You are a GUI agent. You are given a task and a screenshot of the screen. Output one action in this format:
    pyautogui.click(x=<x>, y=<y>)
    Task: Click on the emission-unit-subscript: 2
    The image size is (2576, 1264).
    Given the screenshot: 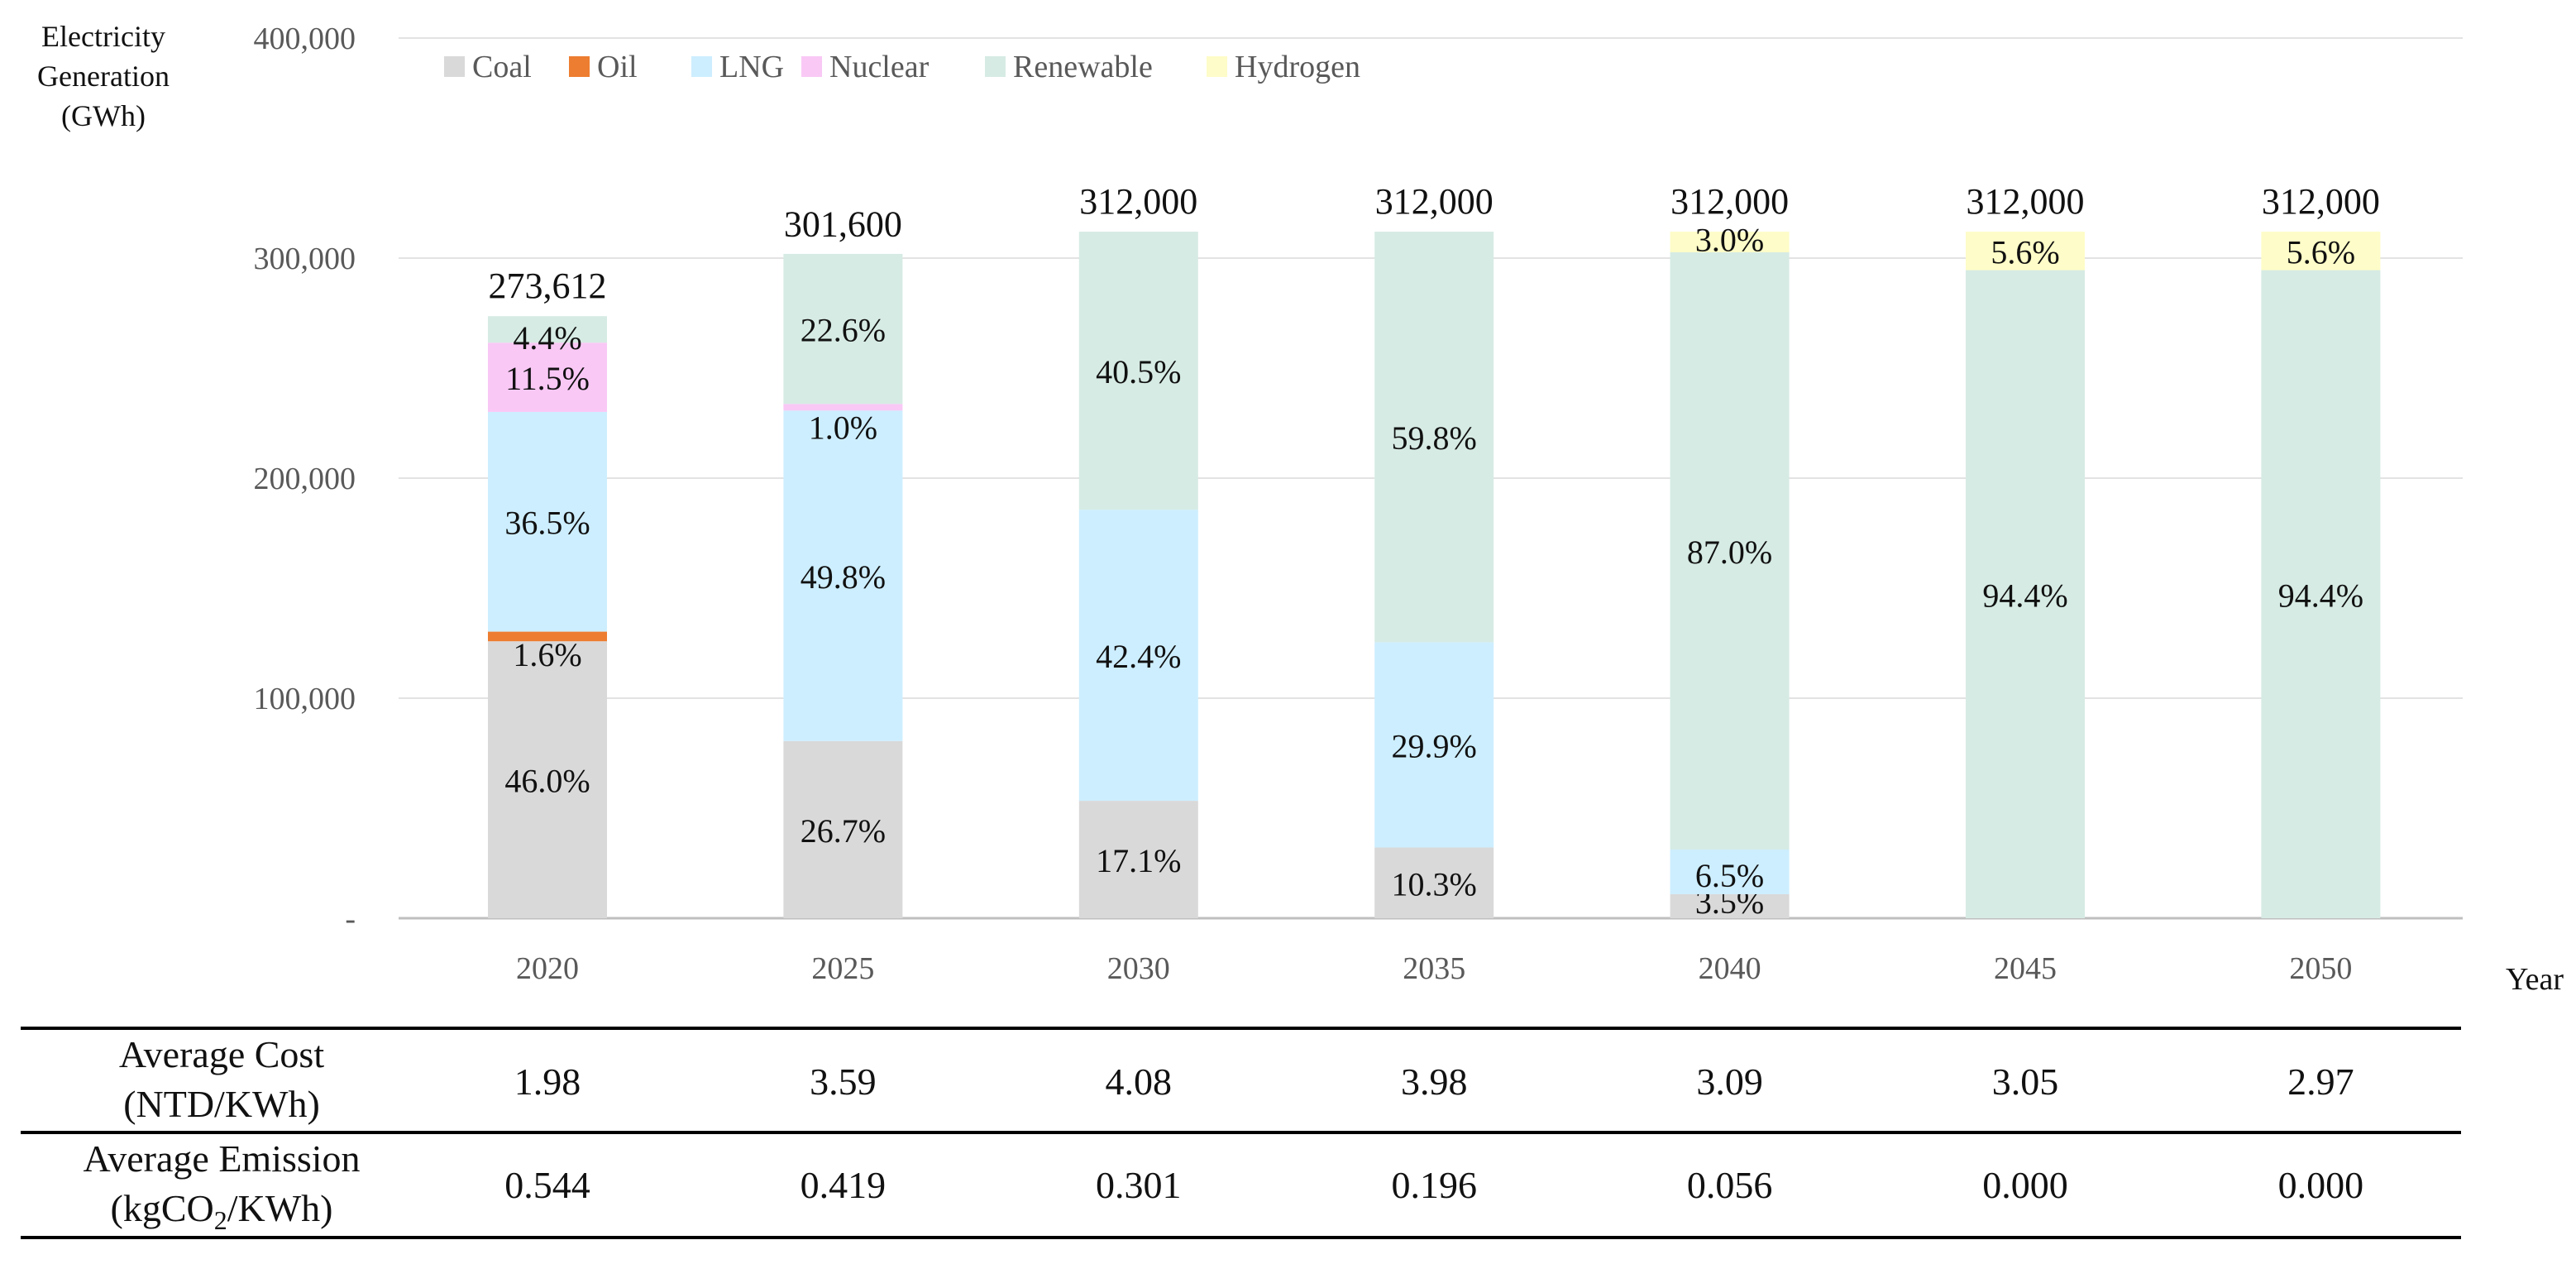 What is the action you would take?
    pyautogui.click(x=220, y=1220)
    